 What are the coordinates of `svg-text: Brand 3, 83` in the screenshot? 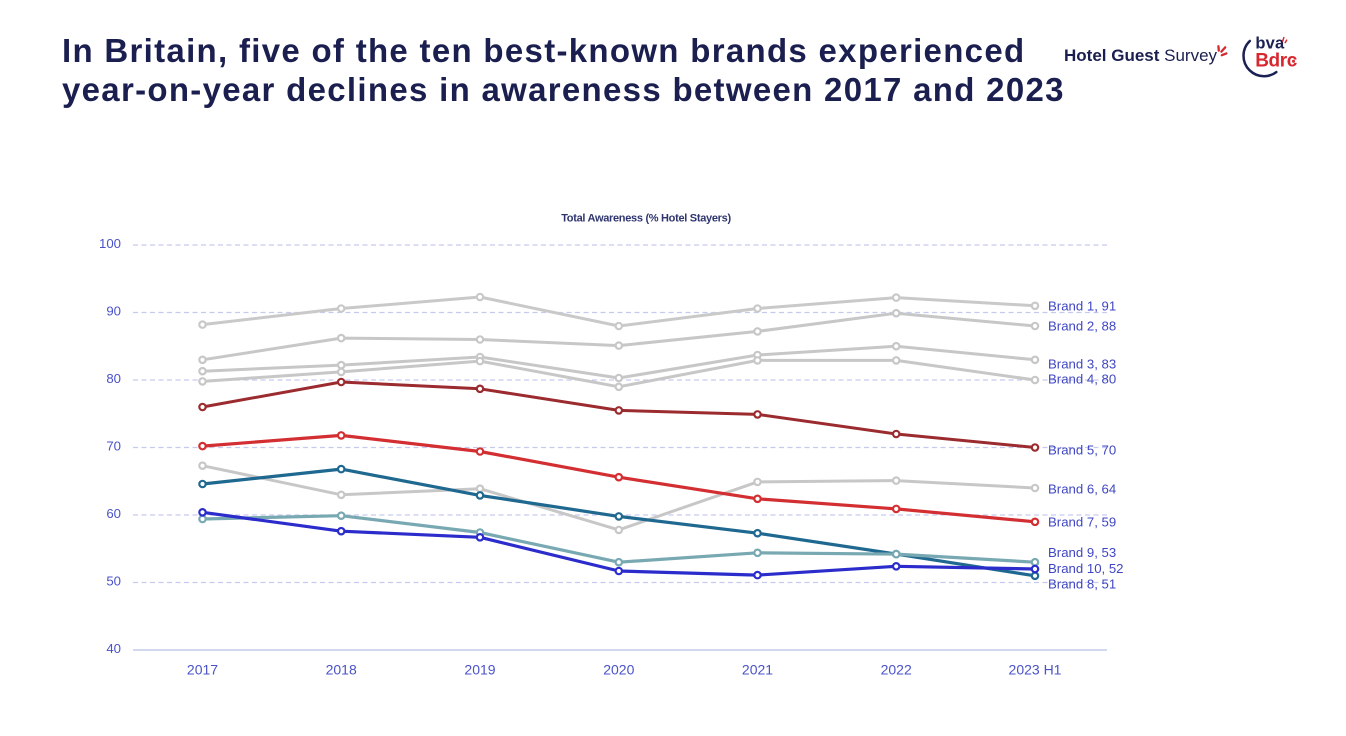 It's located at (1082, 364).